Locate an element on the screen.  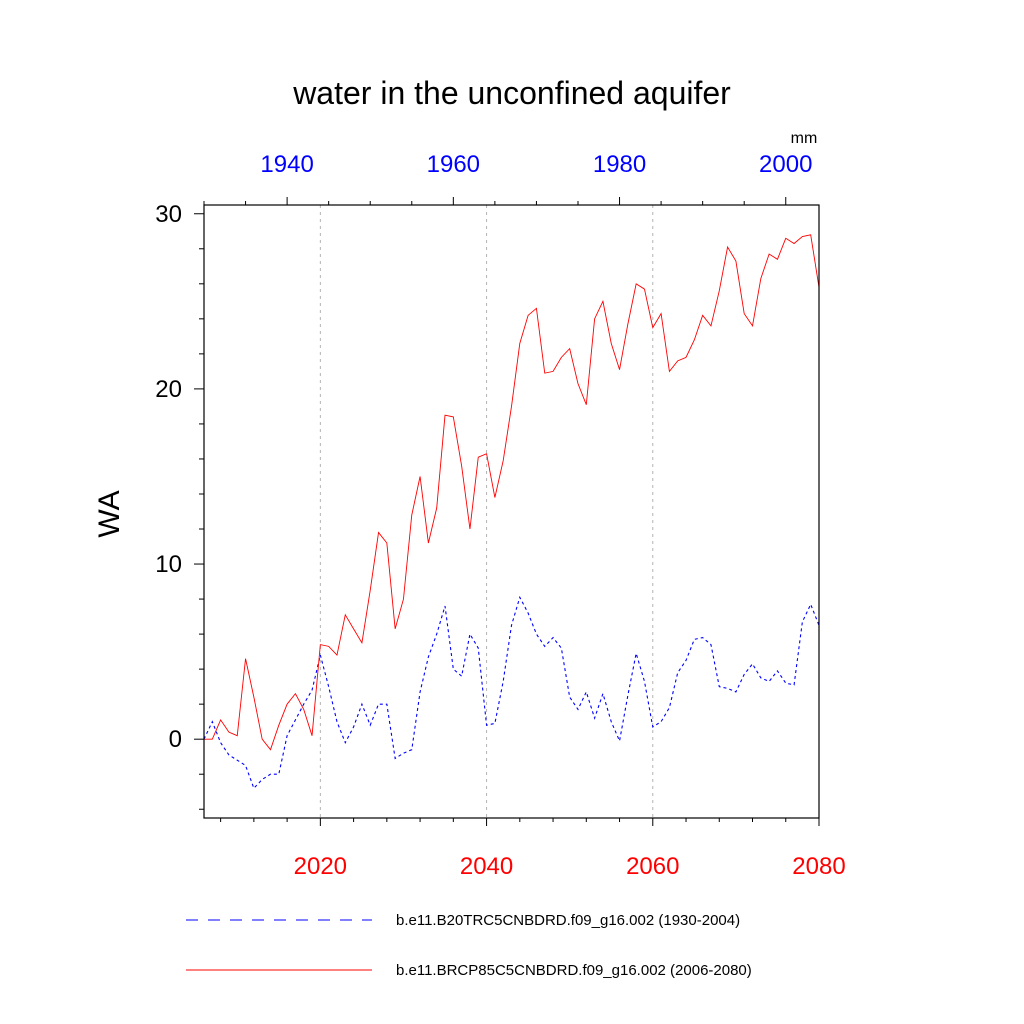
x-top-tick-label: 1940 is located at coordinates (286, 164).